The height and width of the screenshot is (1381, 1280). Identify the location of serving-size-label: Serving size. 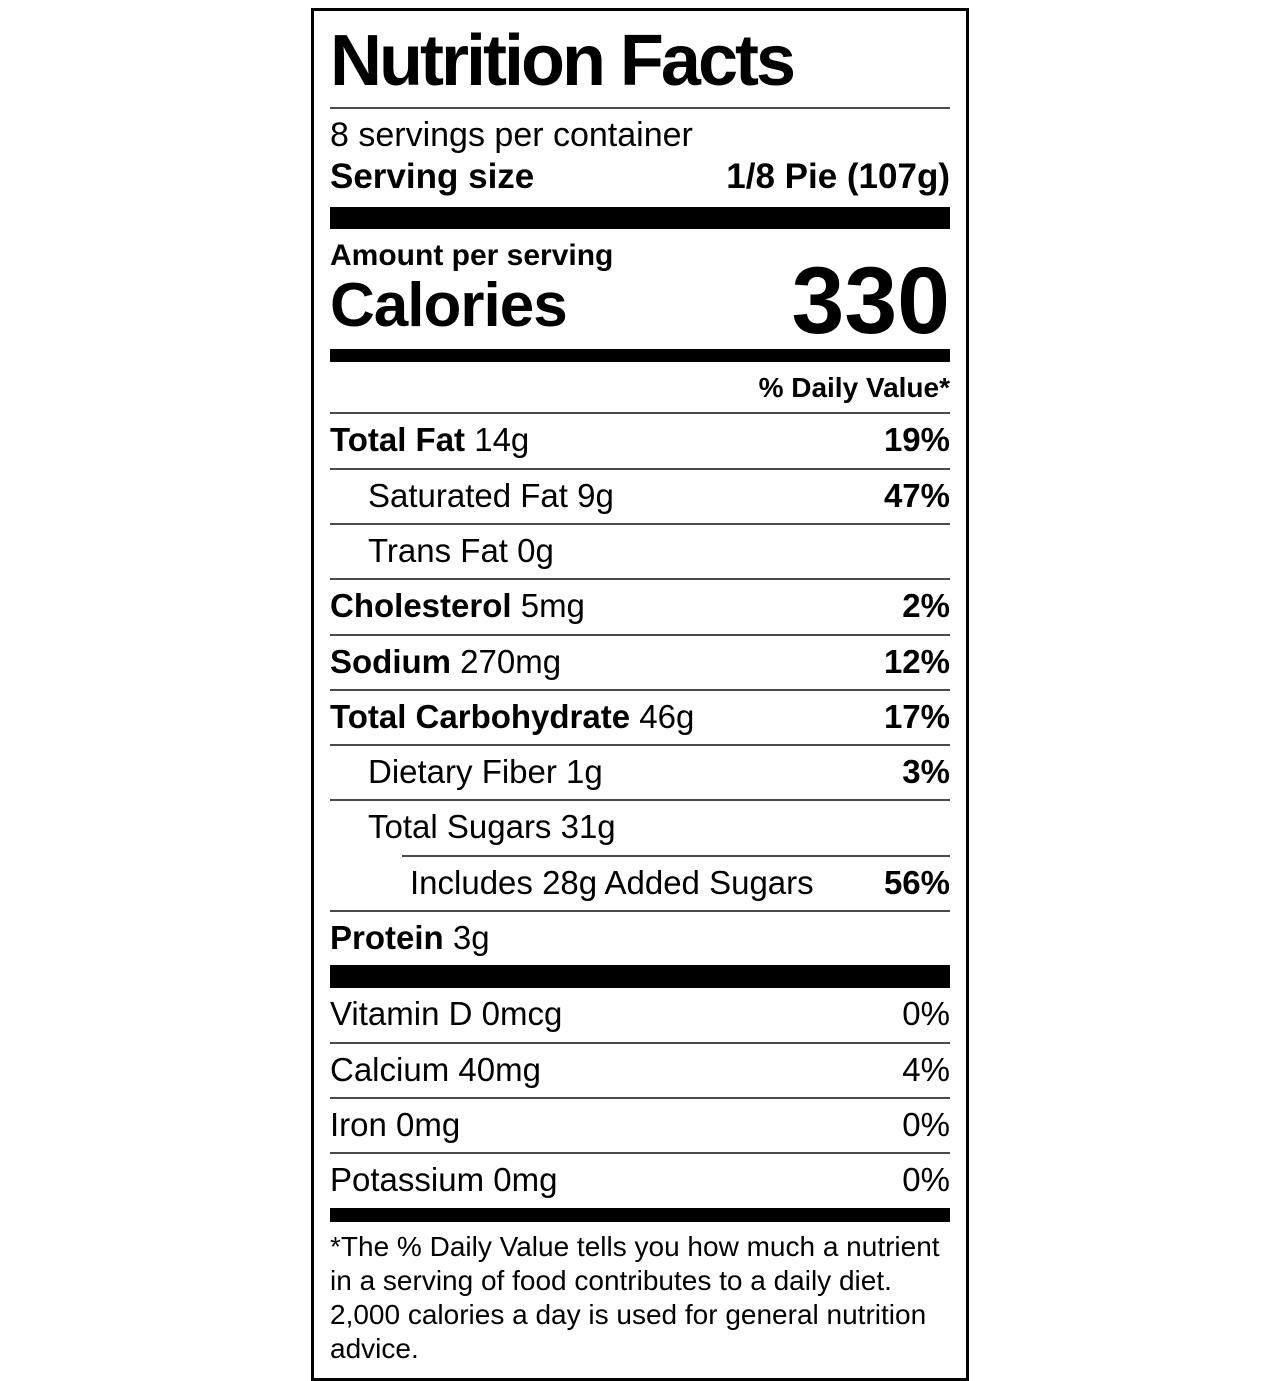
(432, 177).